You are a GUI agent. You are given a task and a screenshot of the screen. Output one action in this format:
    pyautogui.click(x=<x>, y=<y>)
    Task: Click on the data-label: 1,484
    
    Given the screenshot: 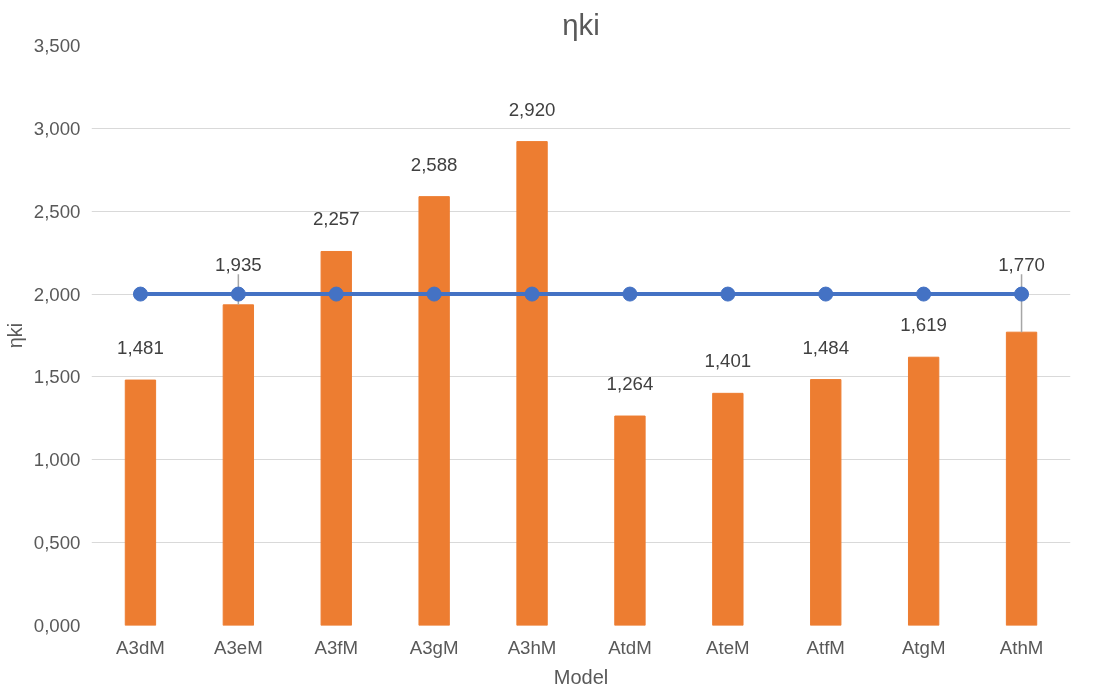 What is the action you would take?
    pyautogui.click(x=826, y=347)
    